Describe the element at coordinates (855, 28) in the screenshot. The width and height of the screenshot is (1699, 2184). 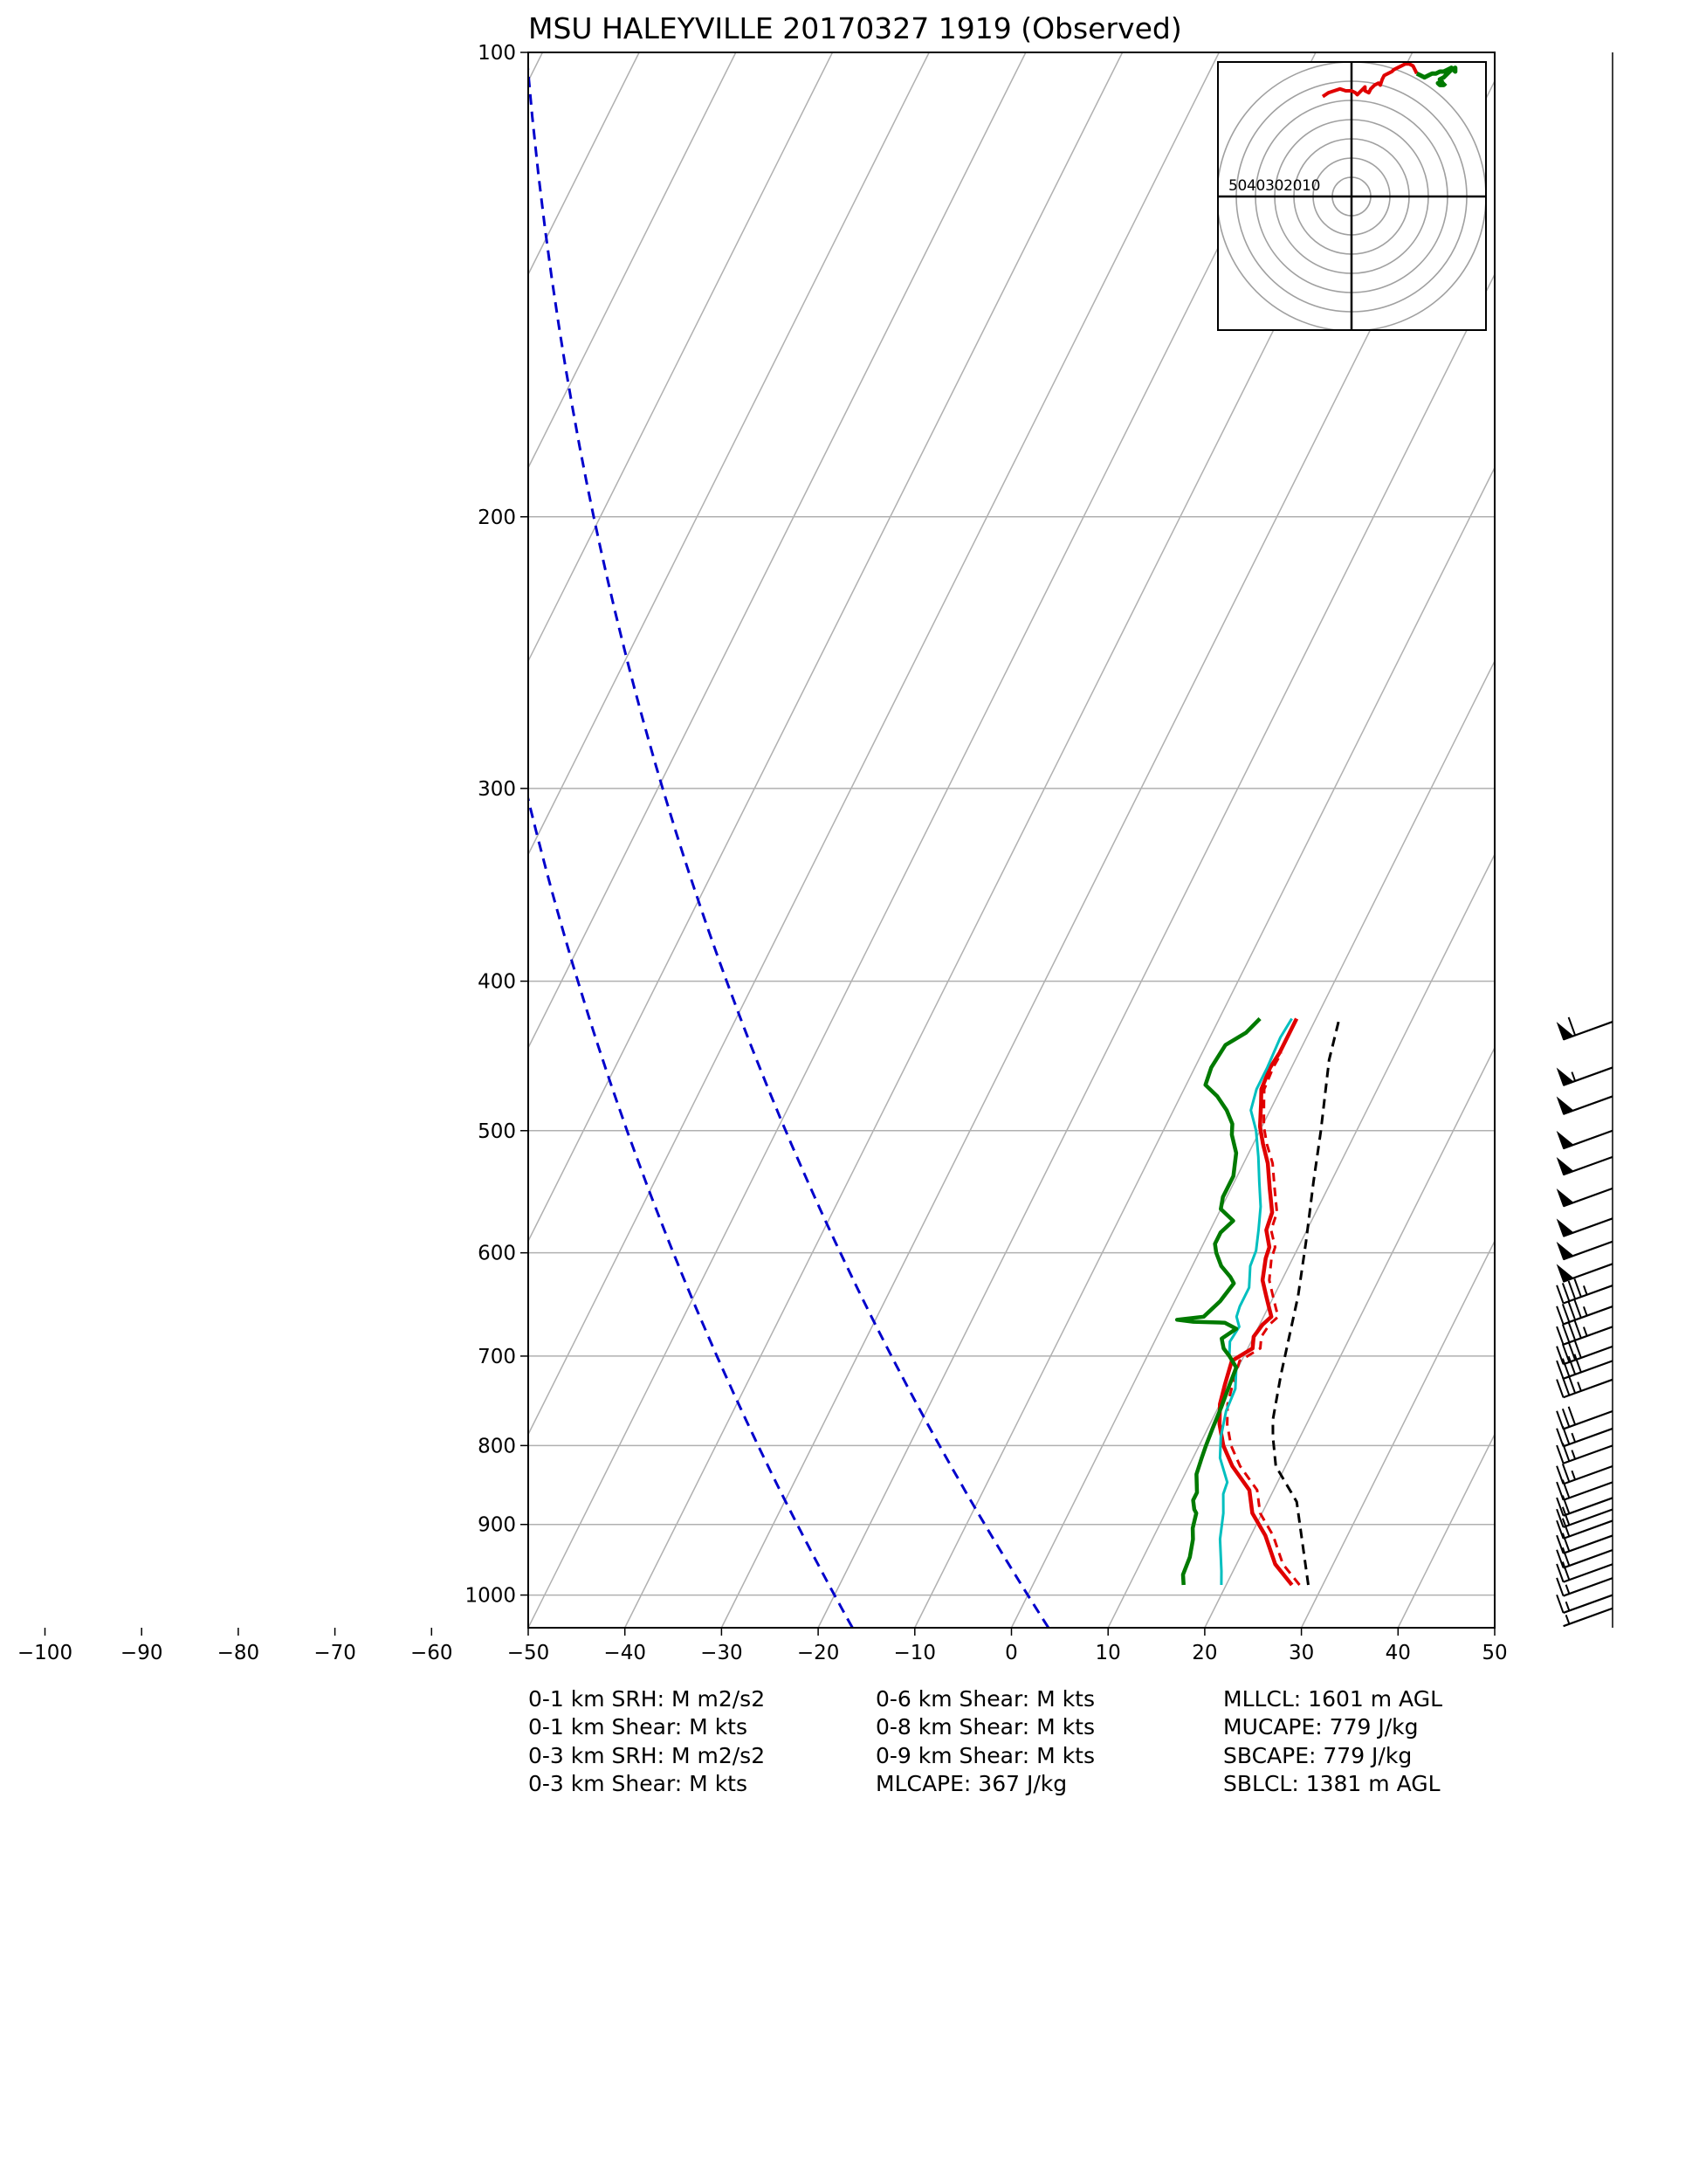
I see `chart-title: MSU HALEYVILLE 20170327 1919 (Observed)` at that location.